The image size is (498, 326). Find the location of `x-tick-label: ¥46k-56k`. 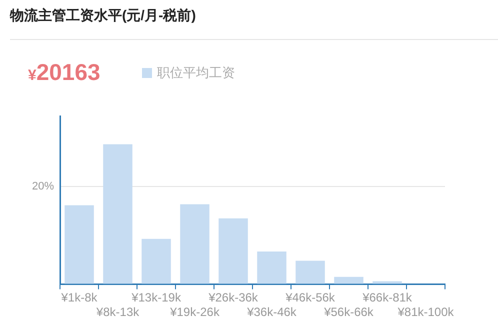

x-tick-label: ¥46k-56k is located at coordinates (310, 297).